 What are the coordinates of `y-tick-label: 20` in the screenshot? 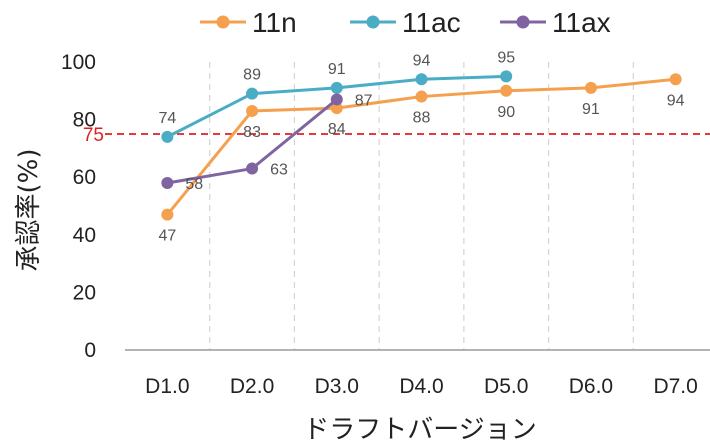 It's located at (84, 292).